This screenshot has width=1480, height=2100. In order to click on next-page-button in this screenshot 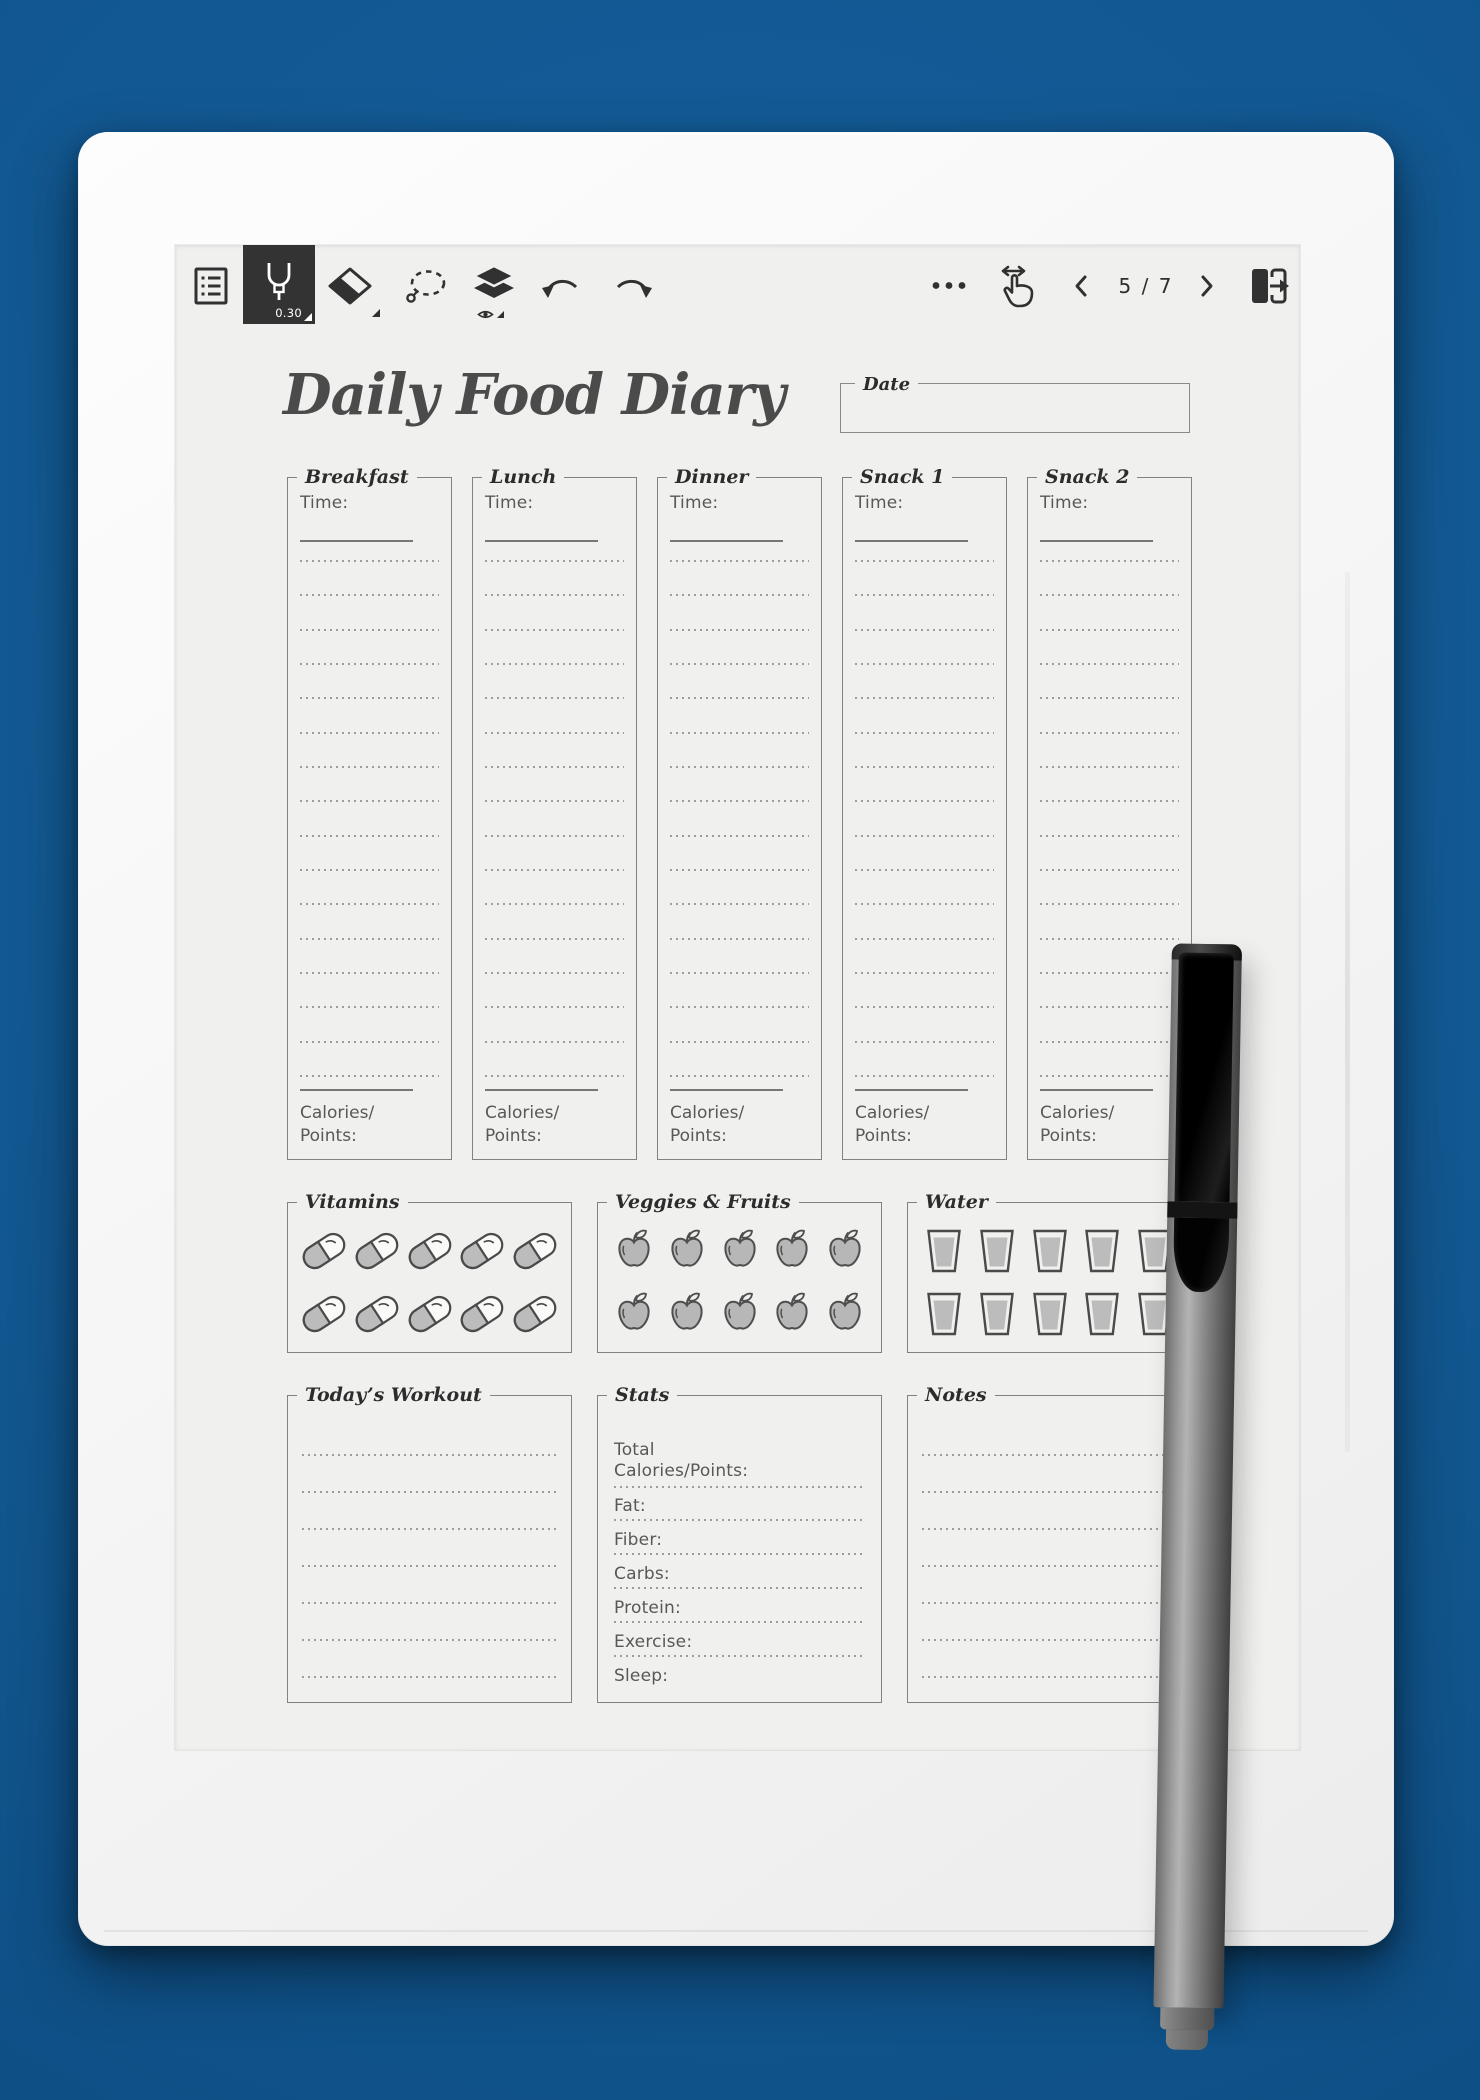, I will do `click(1207, 286)`.